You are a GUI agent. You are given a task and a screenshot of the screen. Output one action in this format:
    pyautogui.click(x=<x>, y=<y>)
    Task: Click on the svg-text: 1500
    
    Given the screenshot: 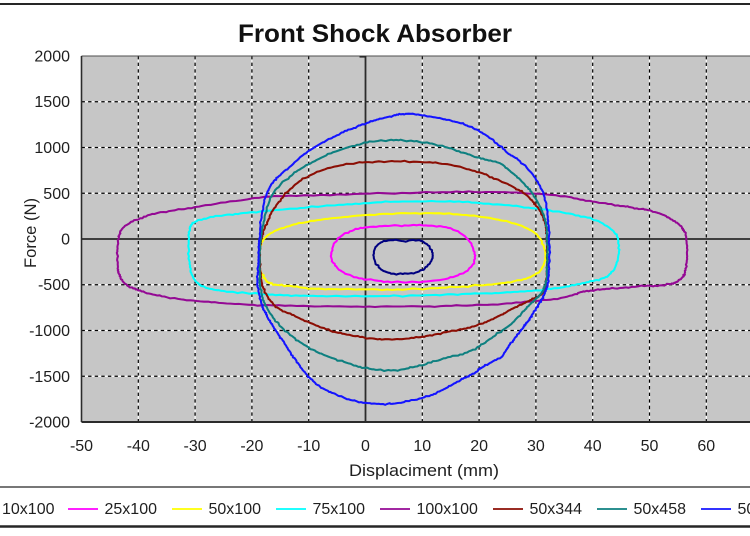 What is the action you would take?
    pyautogui.click(x=52, y=102)
    